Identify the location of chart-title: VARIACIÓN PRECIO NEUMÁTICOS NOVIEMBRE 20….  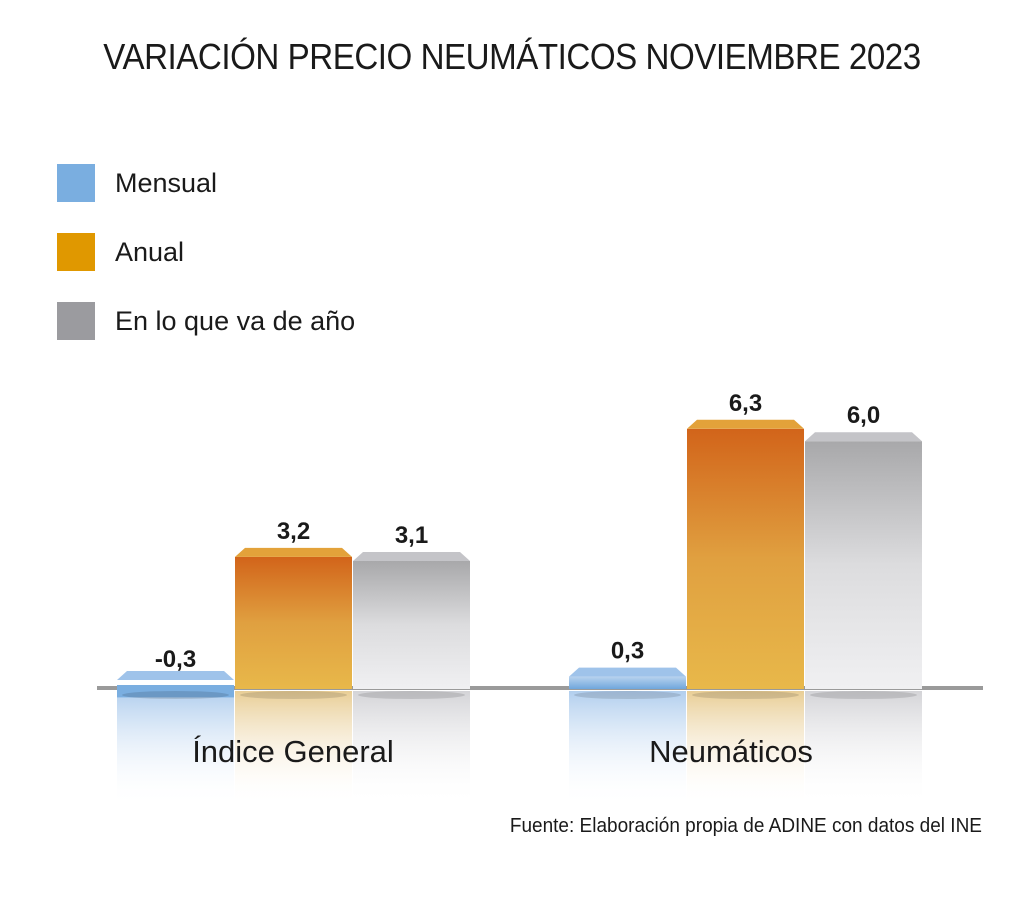
(512, 56).